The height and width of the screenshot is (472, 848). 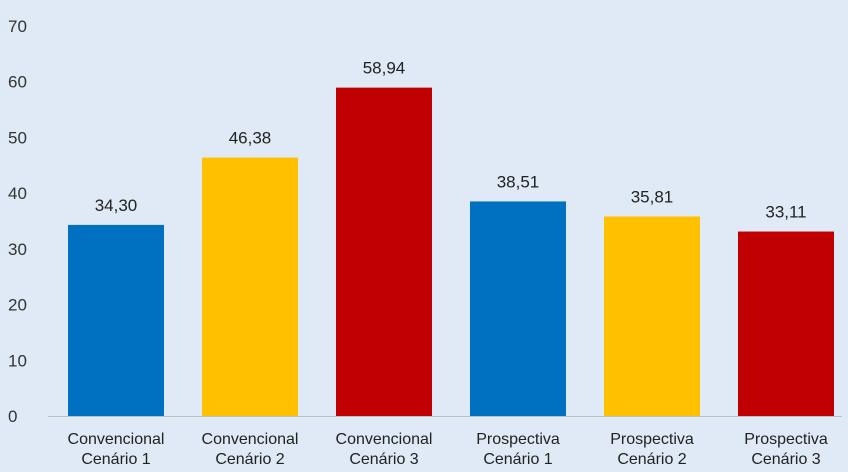 What do you see at coordinates (17, 26) in the screenshot?
I see `y-tick-label: 70` at bounding box center [17, 26].